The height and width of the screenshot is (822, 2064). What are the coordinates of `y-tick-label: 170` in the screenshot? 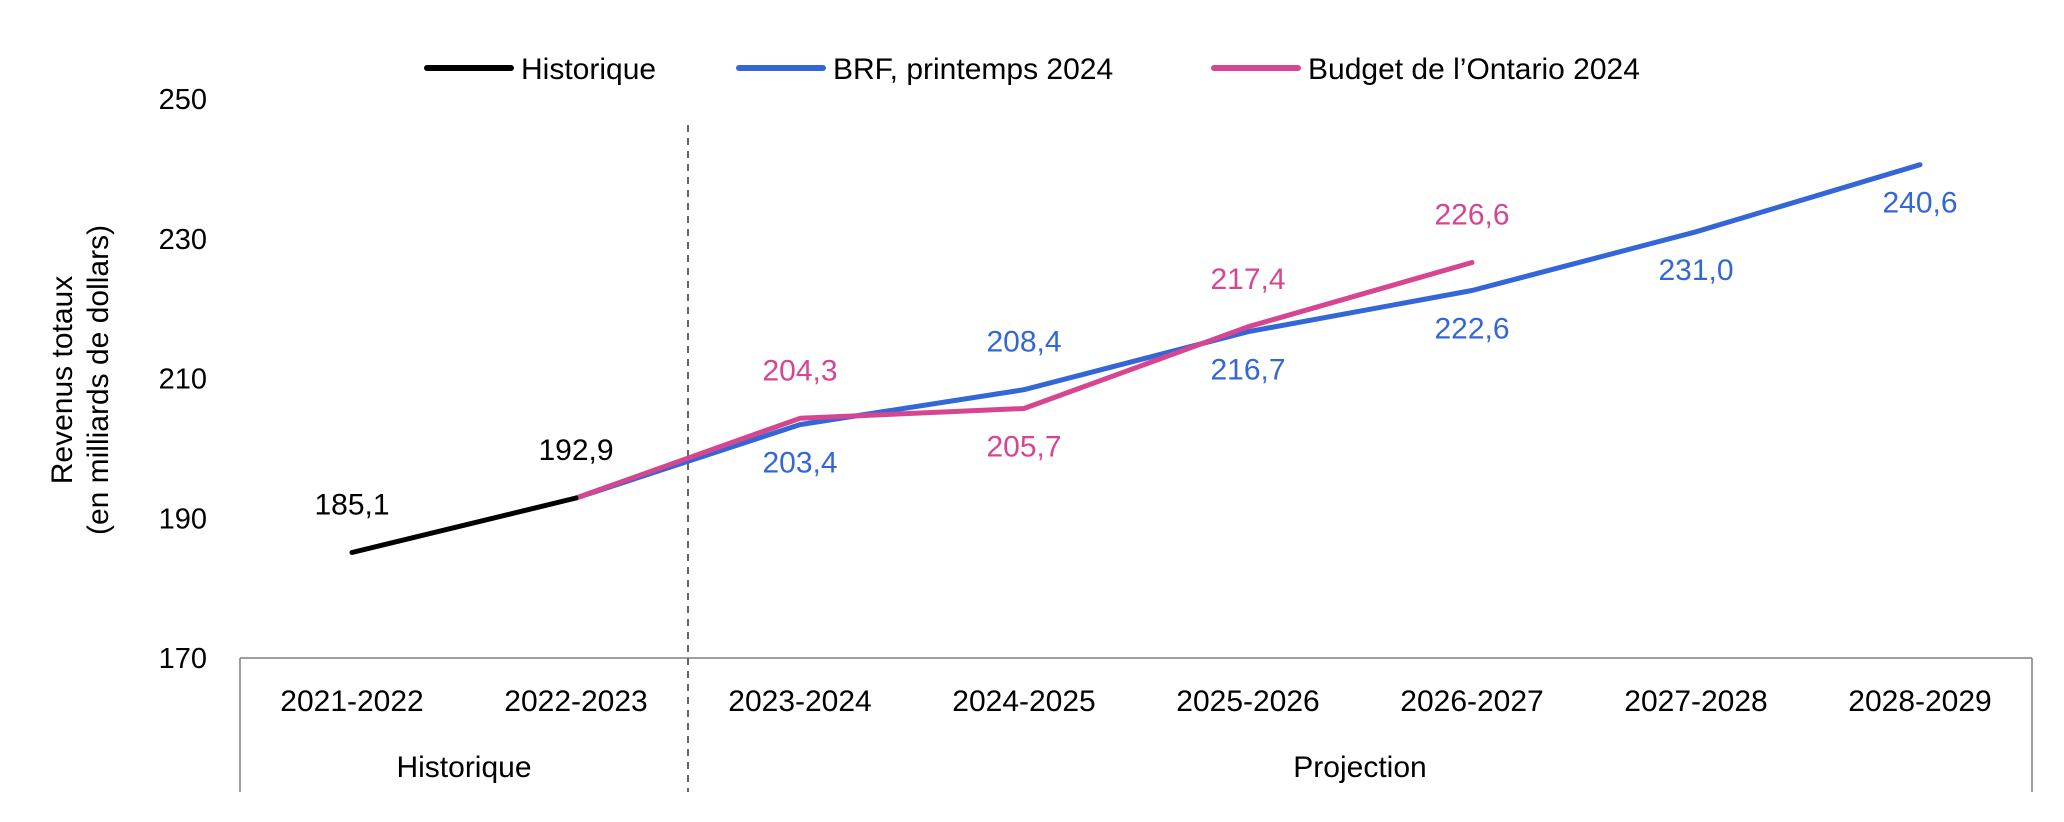 It's located at (183, 659).